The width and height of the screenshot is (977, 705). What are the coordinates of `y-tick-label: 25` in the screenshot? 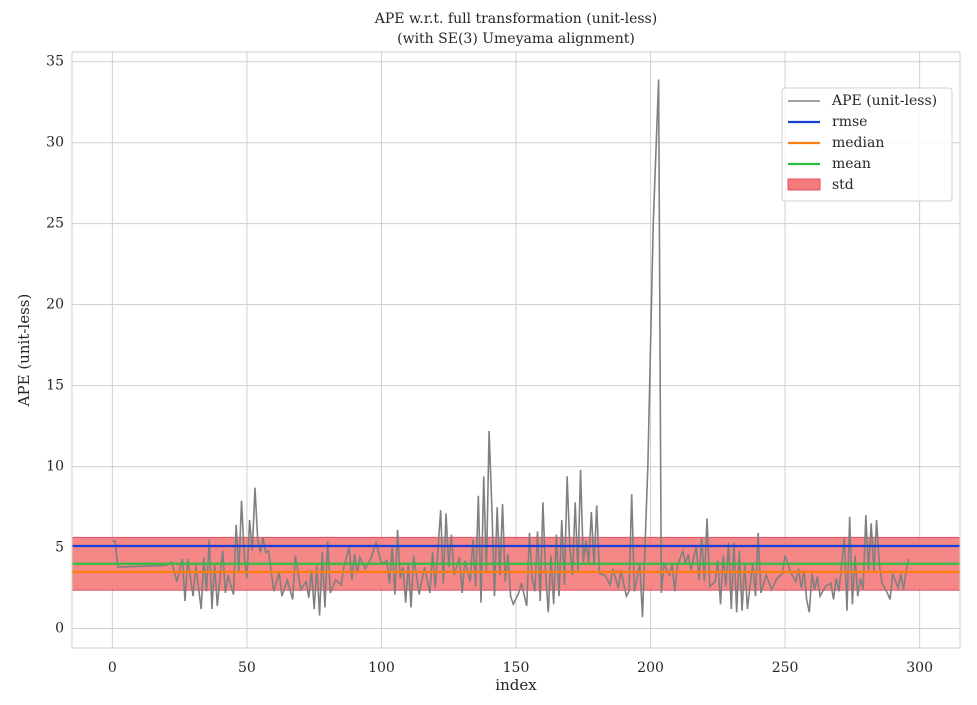 It's located at (55, 224).